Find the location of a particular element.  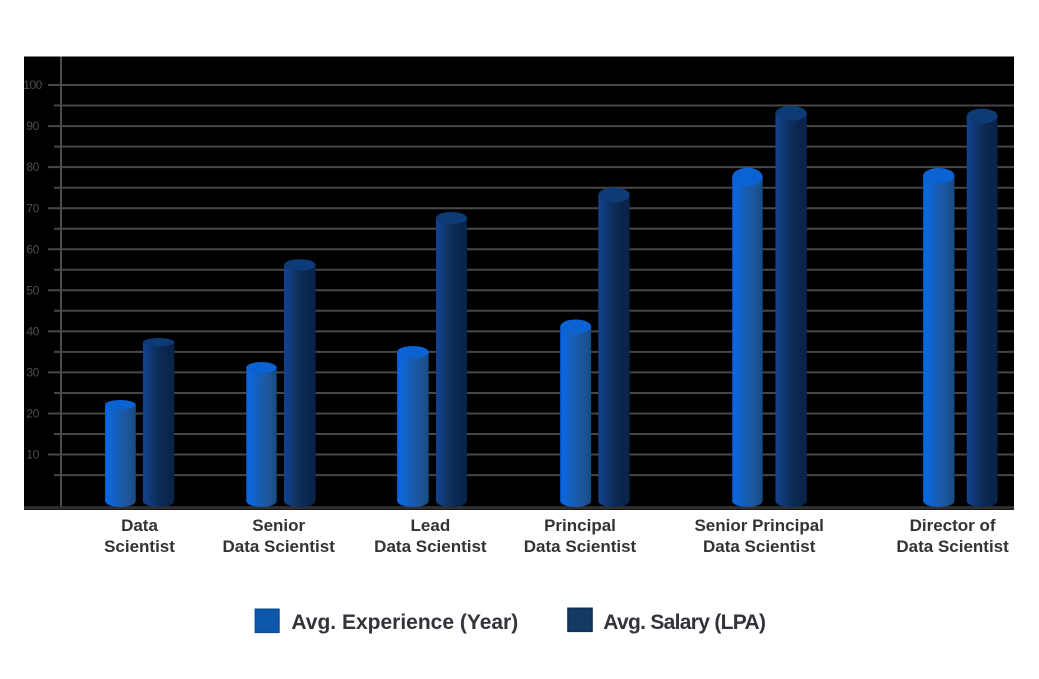

svg-text: Data is located at coordinates (139, 525).